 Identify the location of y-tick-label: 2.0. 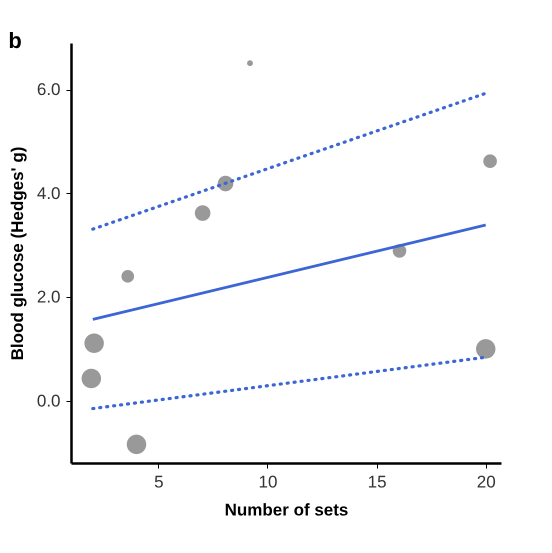
(48, 297).